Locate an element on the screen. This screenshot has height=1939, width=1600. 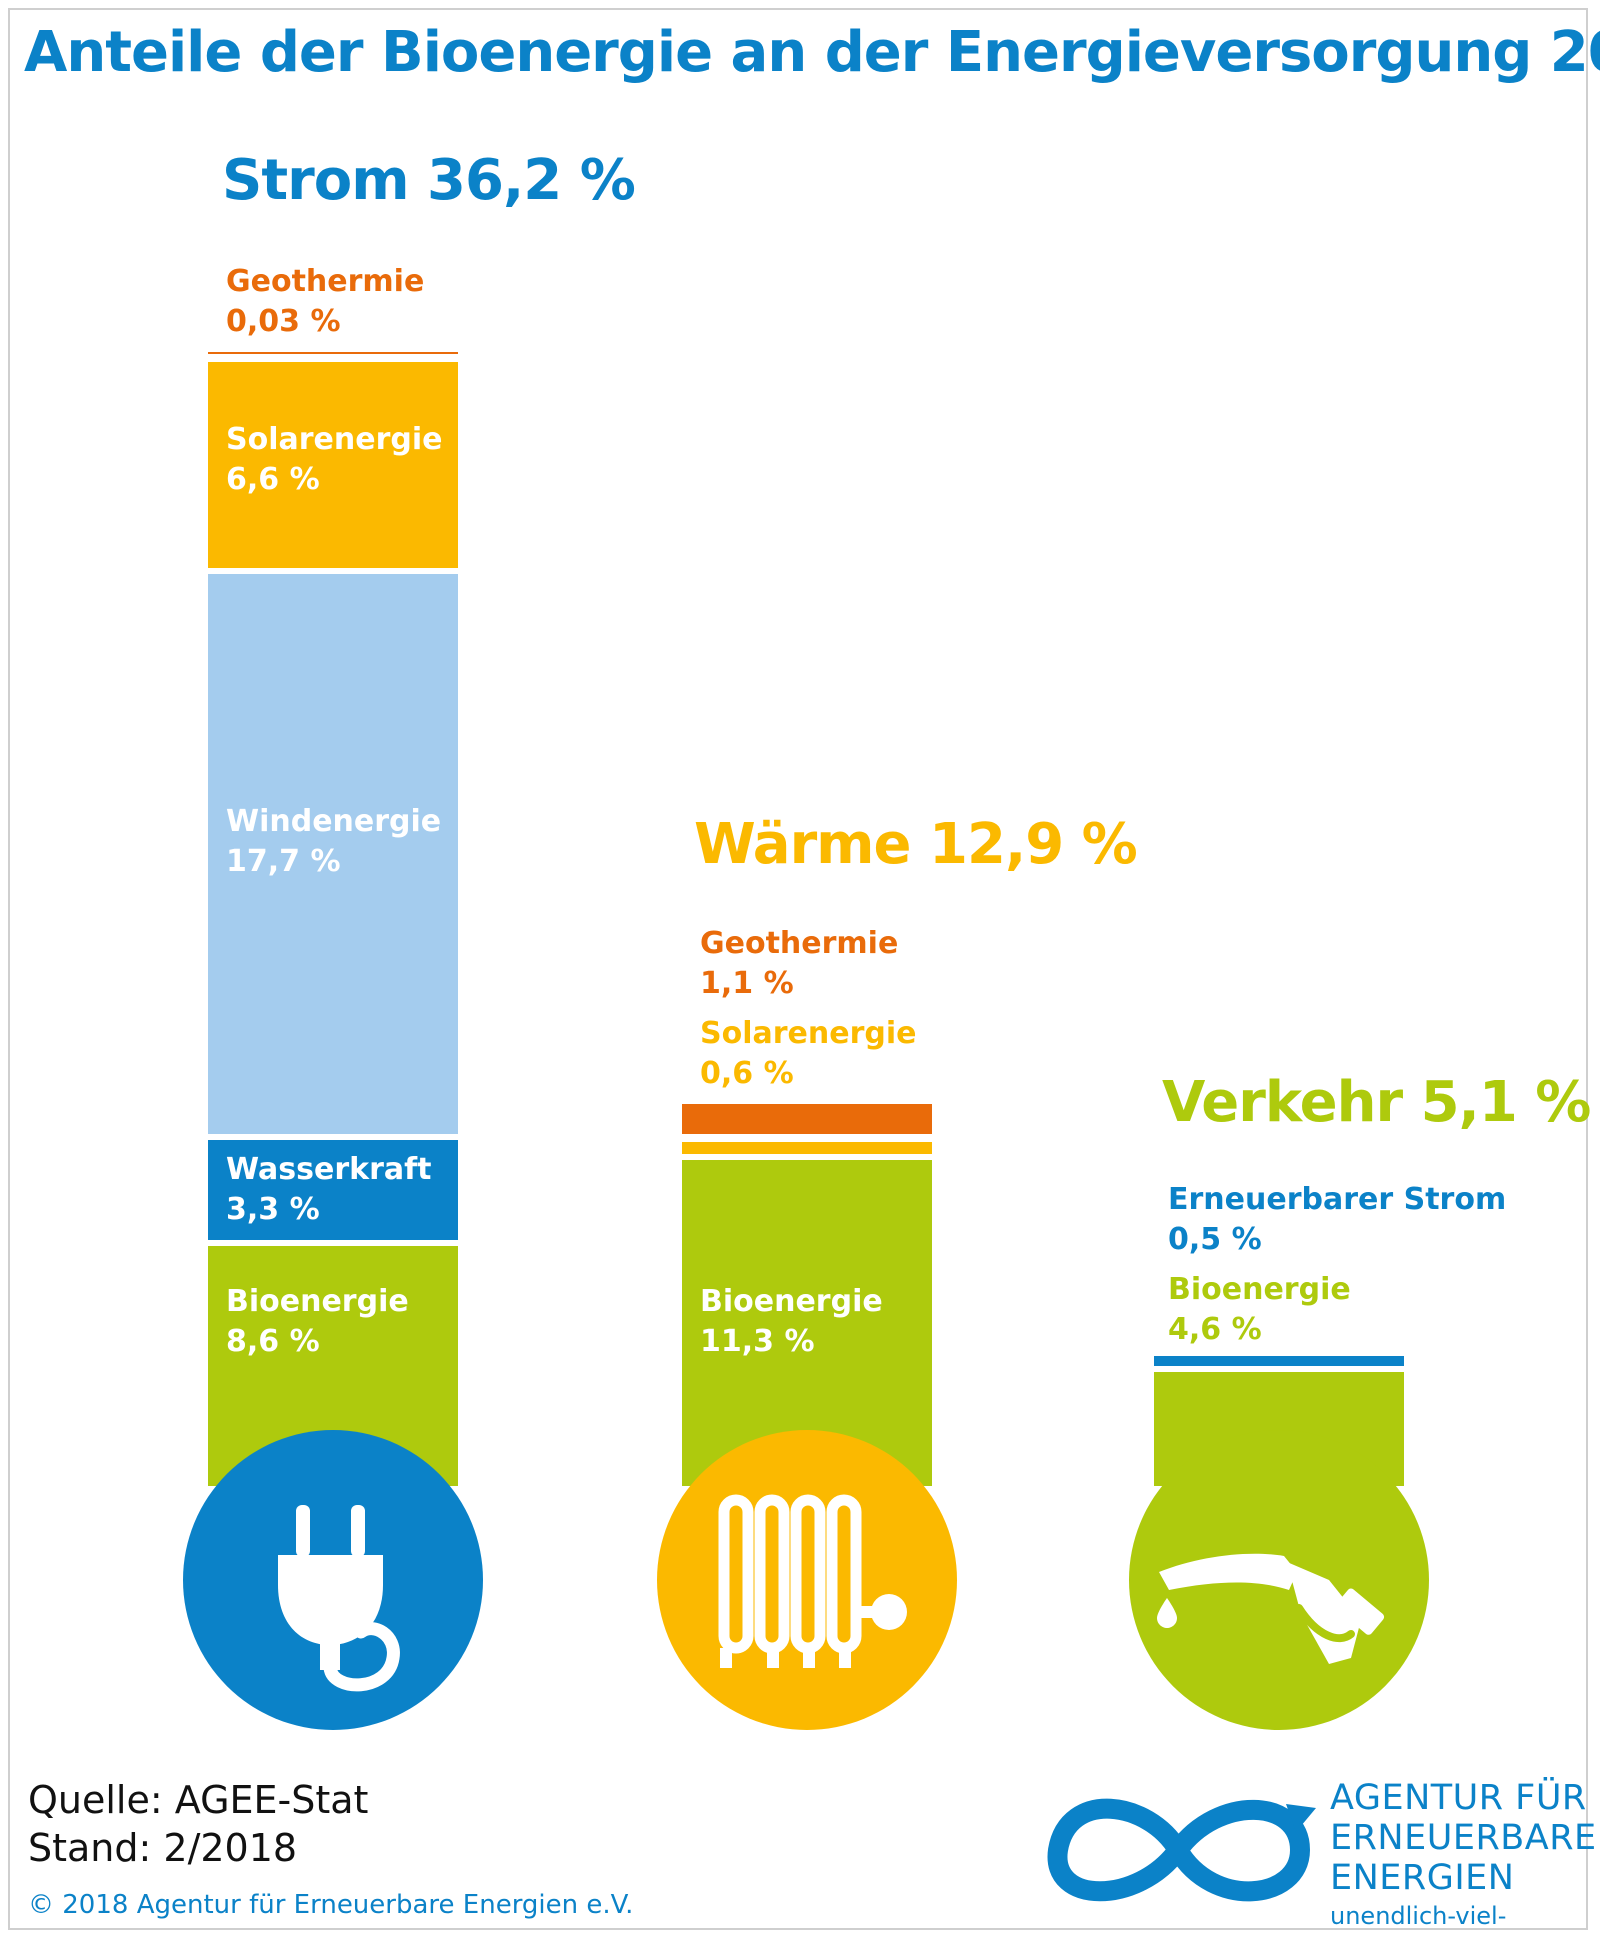
power-plug-icon is located at coordinates (339, 1598).